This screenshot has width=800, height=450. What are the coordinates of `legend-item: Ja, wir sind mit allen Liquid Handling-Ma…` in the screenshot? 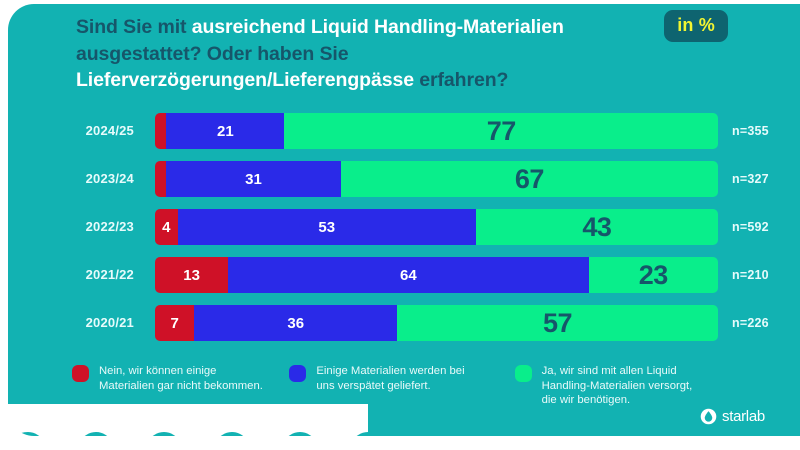 It's located at (623, 386).